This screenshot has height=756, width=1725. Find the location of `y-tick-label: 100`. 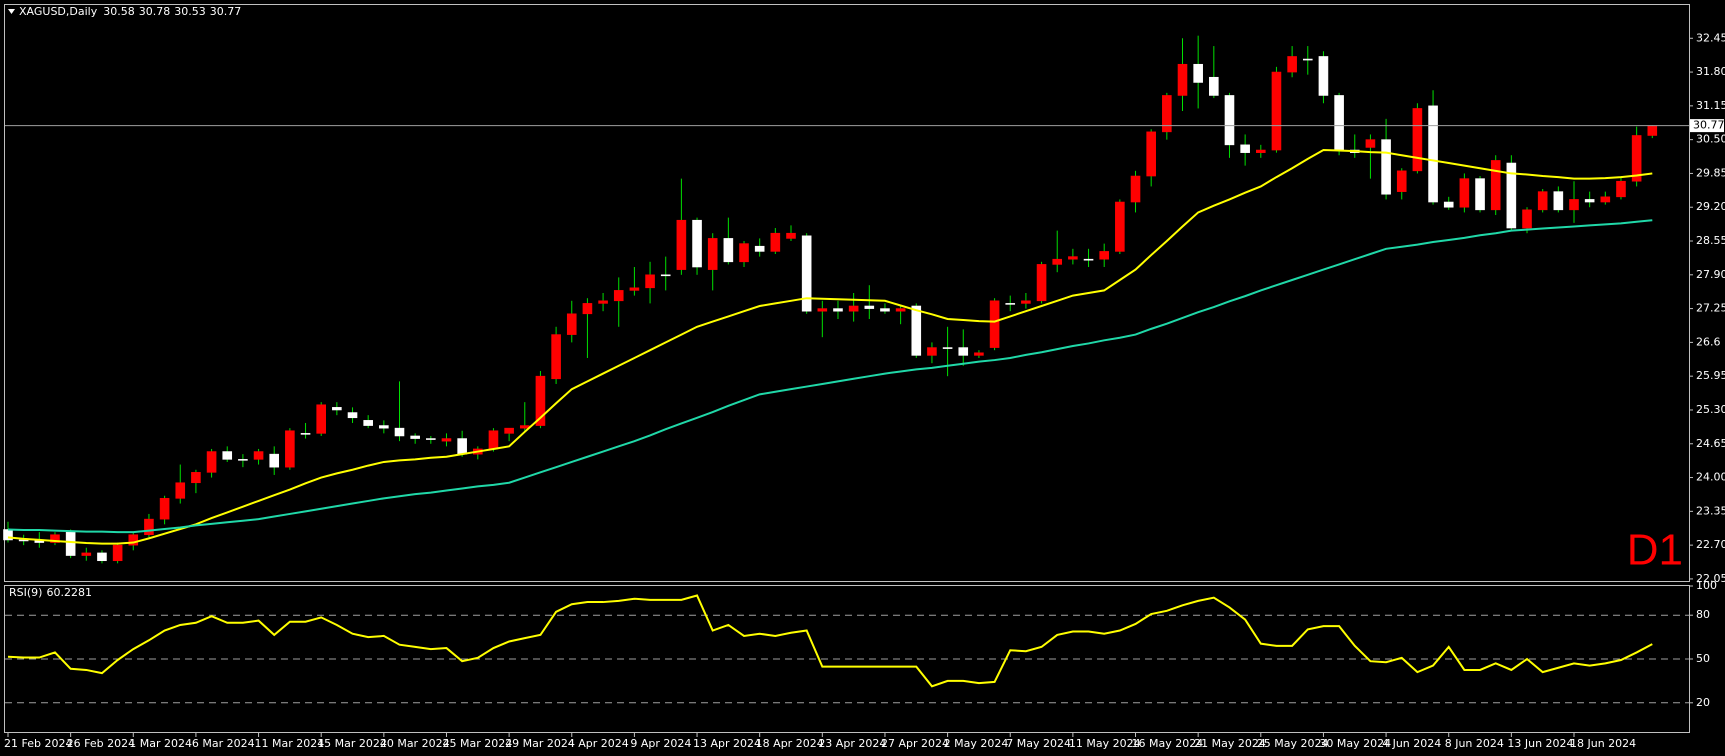

y-tick-label: 100 is located at coordinates (1706, 585).